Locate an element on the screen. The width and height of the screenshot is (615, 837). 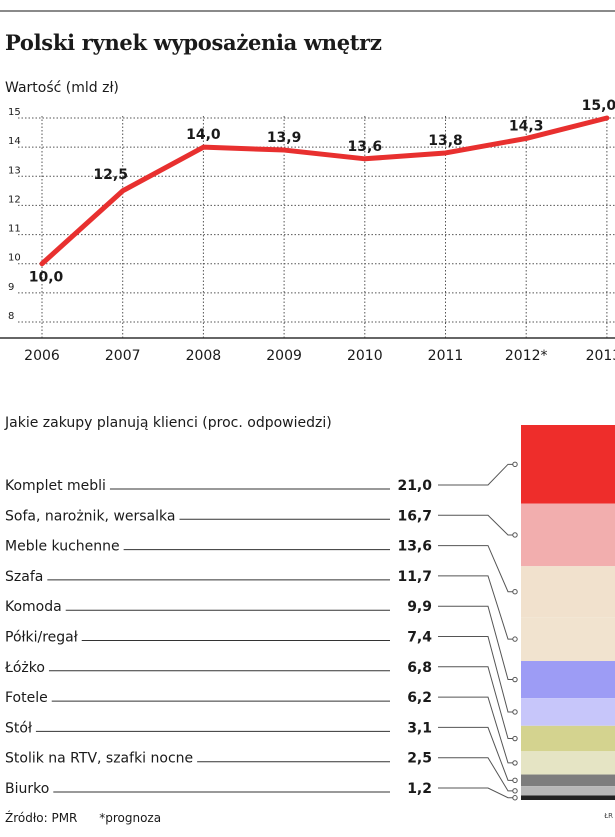
value-label: 21,0 is located at coordinates (414, 486).